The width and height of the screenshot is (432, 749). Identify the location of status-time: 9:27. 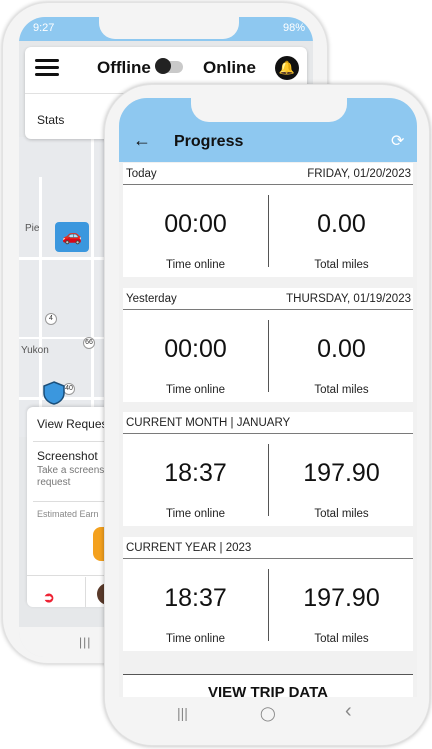
(44, 28).